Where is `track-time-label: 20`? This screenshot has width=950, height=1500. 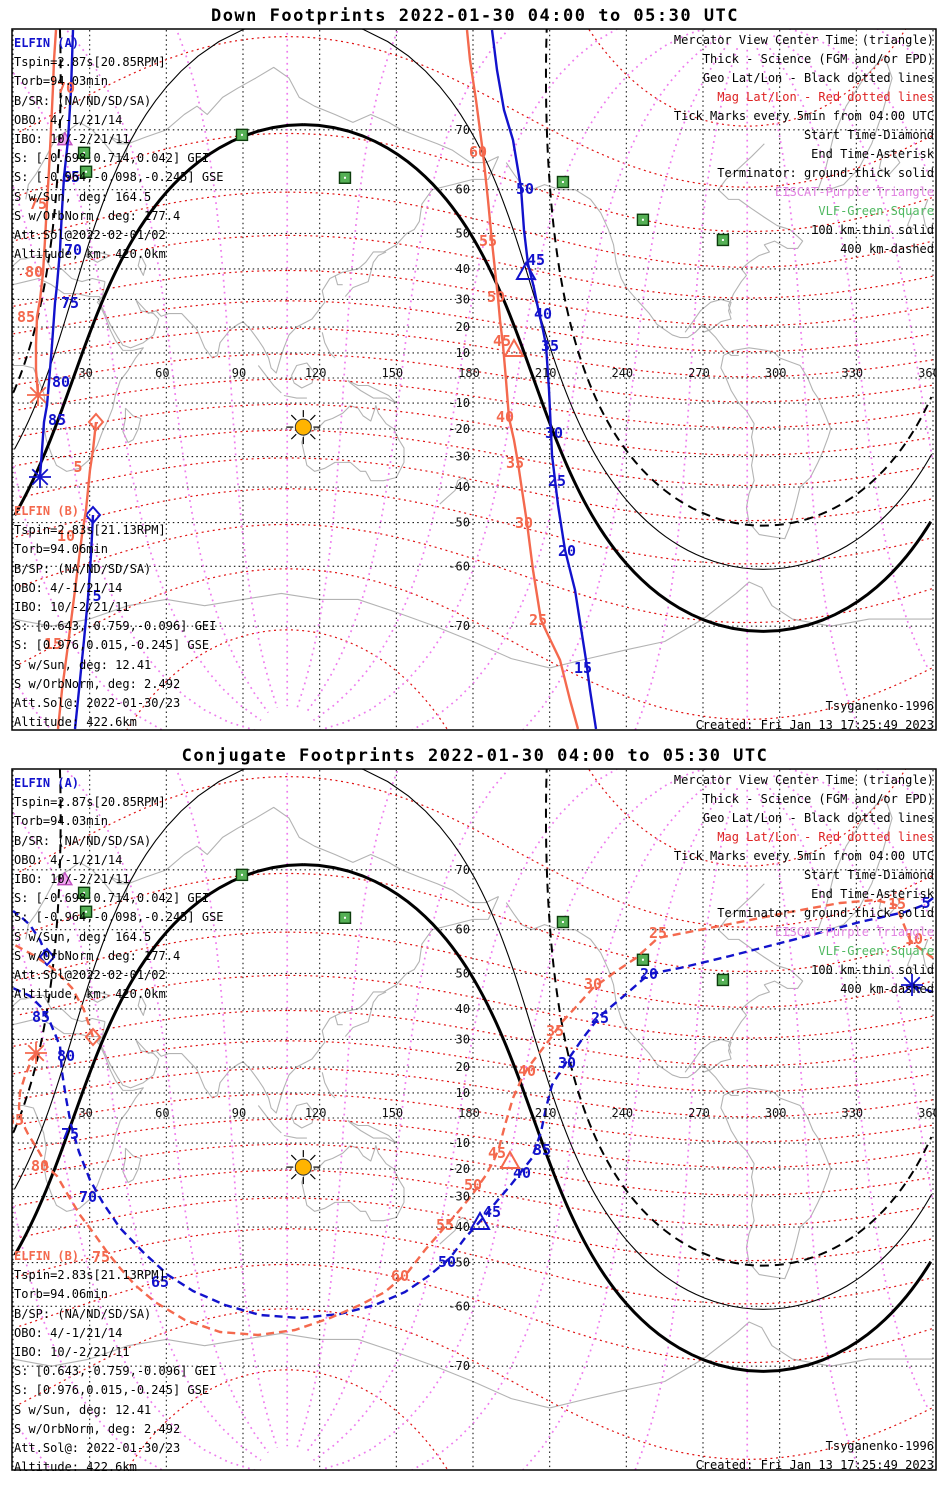
track-time-label: 20 is located at coordinates (649, 974).